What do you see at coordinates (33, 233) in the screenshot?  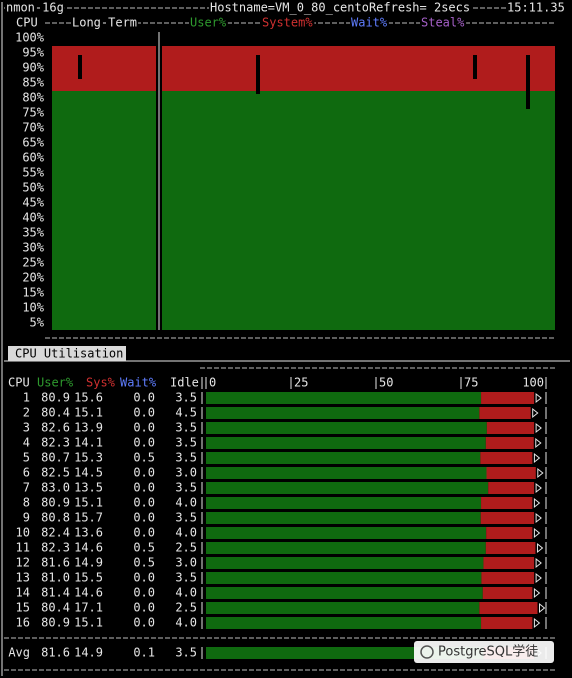 I see `y-label: 35%` at bounding box center [33, 233].